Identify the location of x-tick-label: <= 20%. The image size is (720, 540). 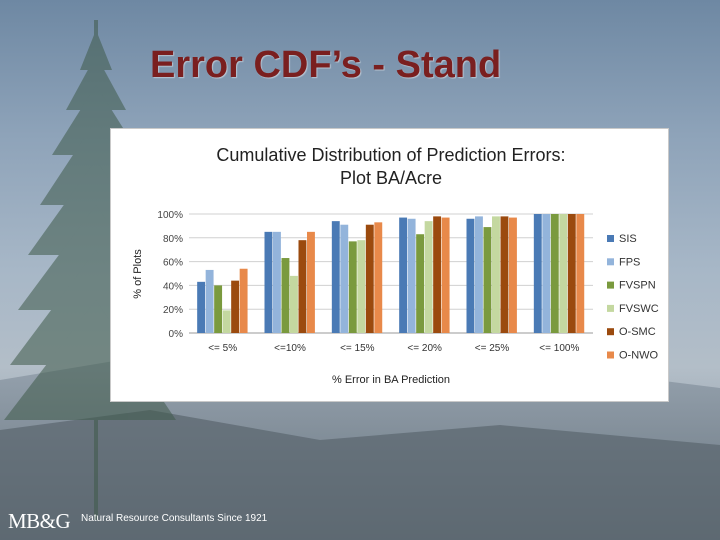
(424, 348).